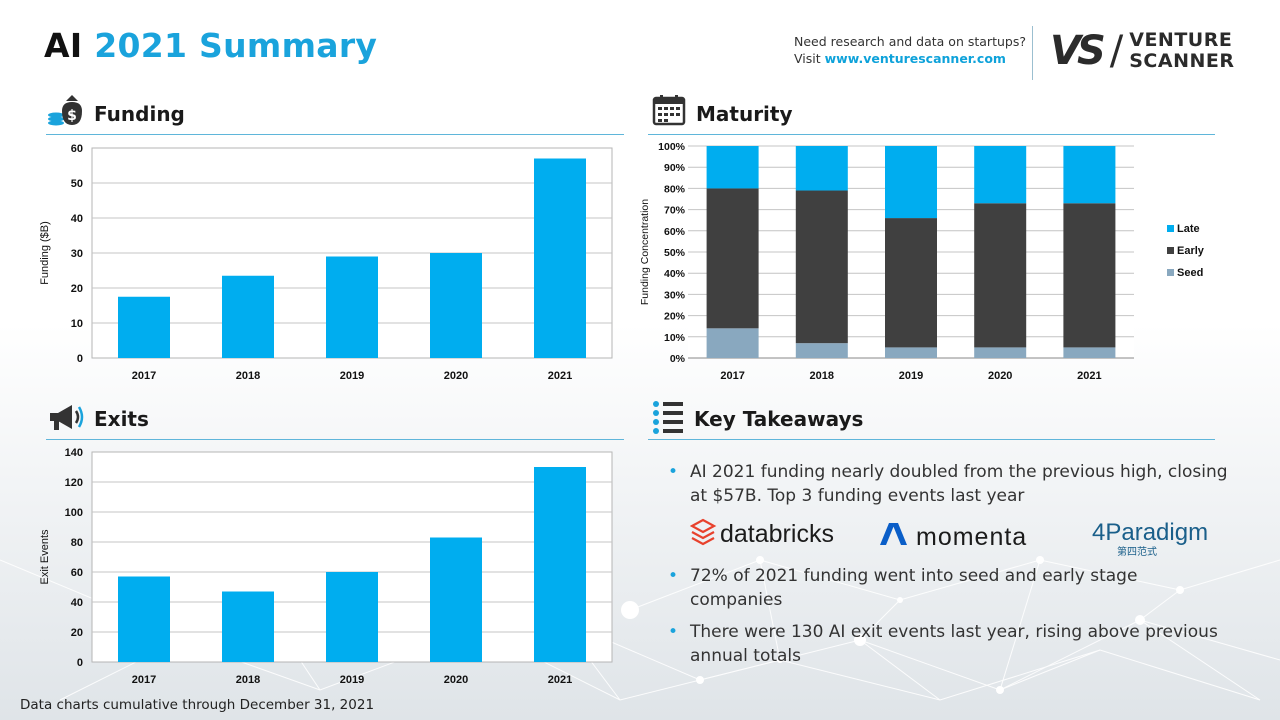 Image resolution: width=1280 pixels, height=720 pixels. Describe the element at coordinates (931, 439) in the screenshot. I see `takeaways-rule` at that location.